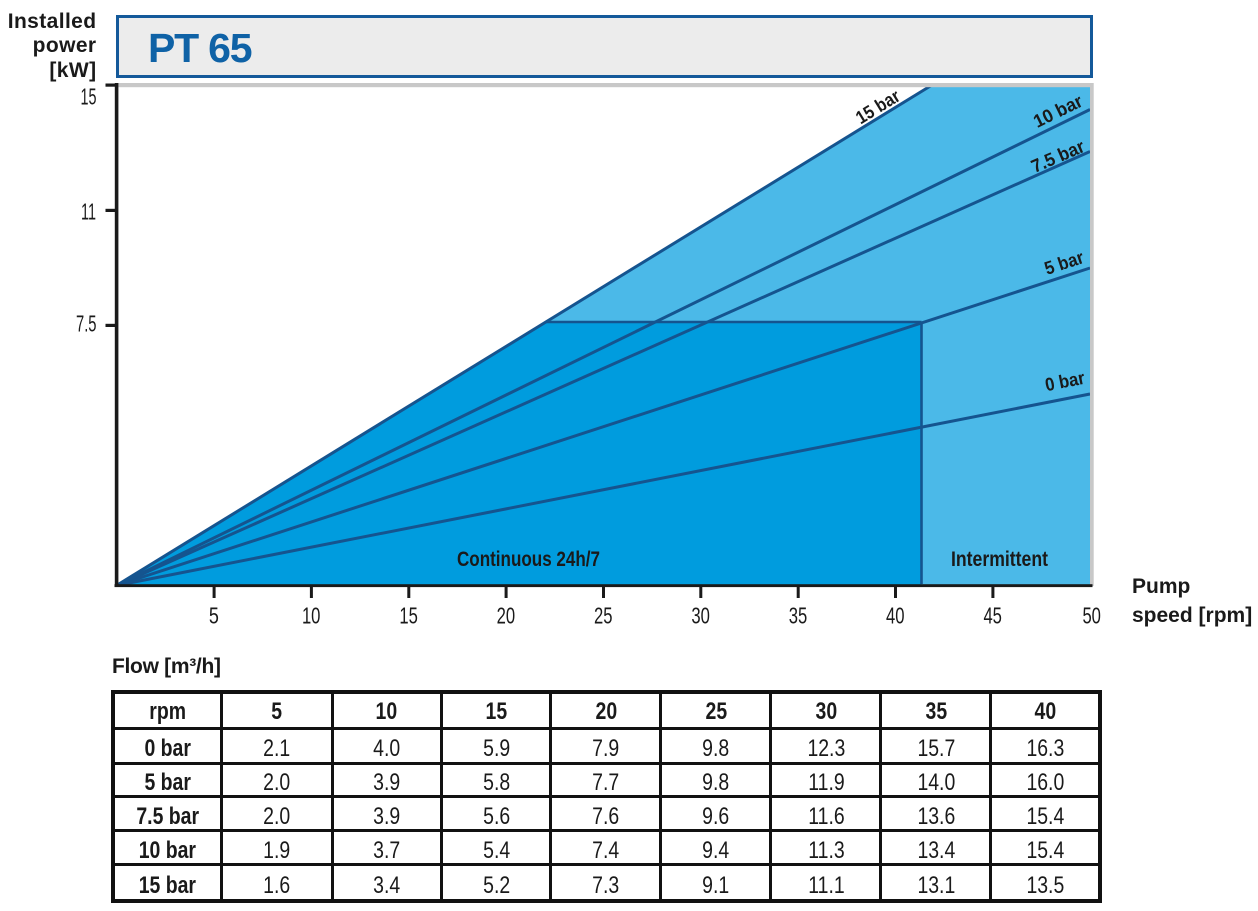 The image size is (1258, 911). I want to click on svg-text: Continuous 24h/7, so click(528, 559).